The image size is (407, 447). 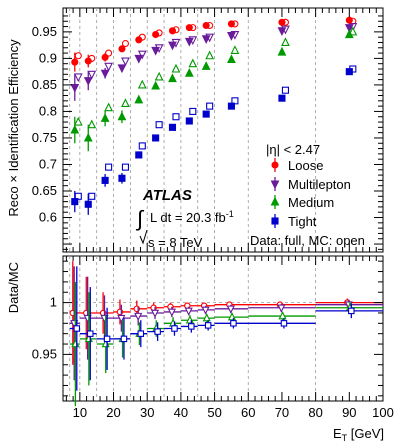 What do you see at coordinates (302, 221) in the screenshot?
I see `legend-entry-tight: Tight` at bounding box center [302, 221].